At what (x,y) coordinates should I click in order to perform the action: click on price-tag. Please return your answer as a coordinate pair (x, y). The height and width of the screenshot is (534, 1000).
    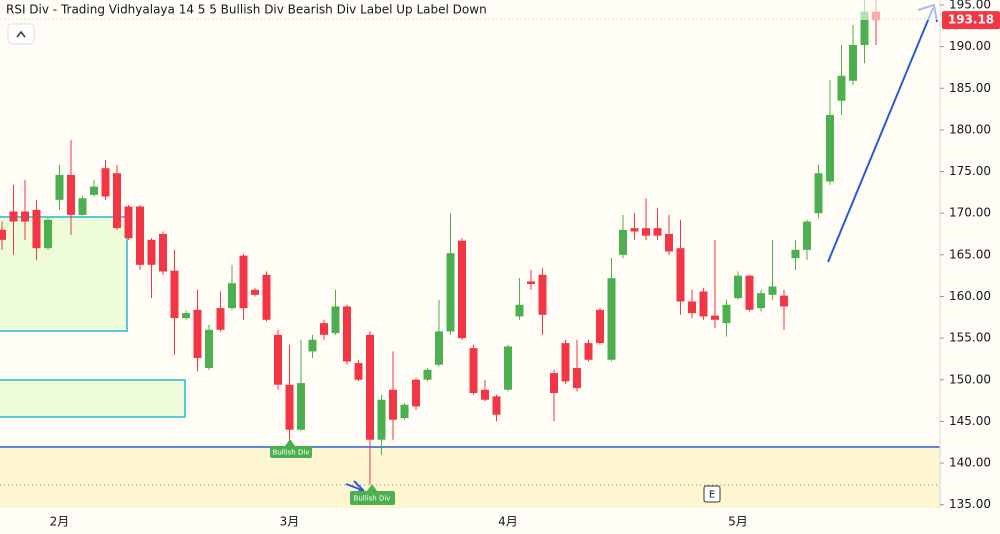
    Looking at the image, I should click on (971, 20).